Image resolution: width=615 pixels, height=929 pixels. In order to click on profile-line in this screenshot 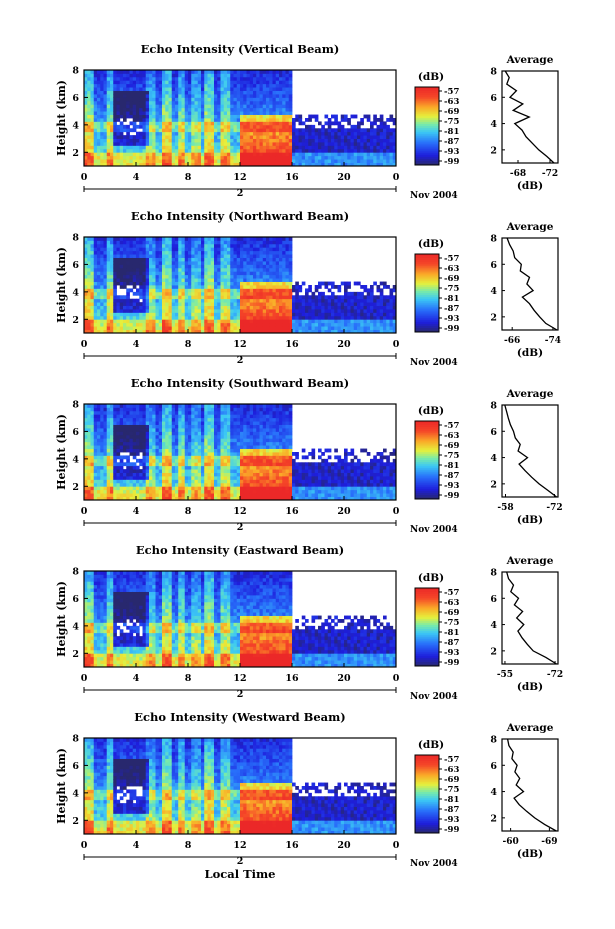, I will do `click(529, 117)`.